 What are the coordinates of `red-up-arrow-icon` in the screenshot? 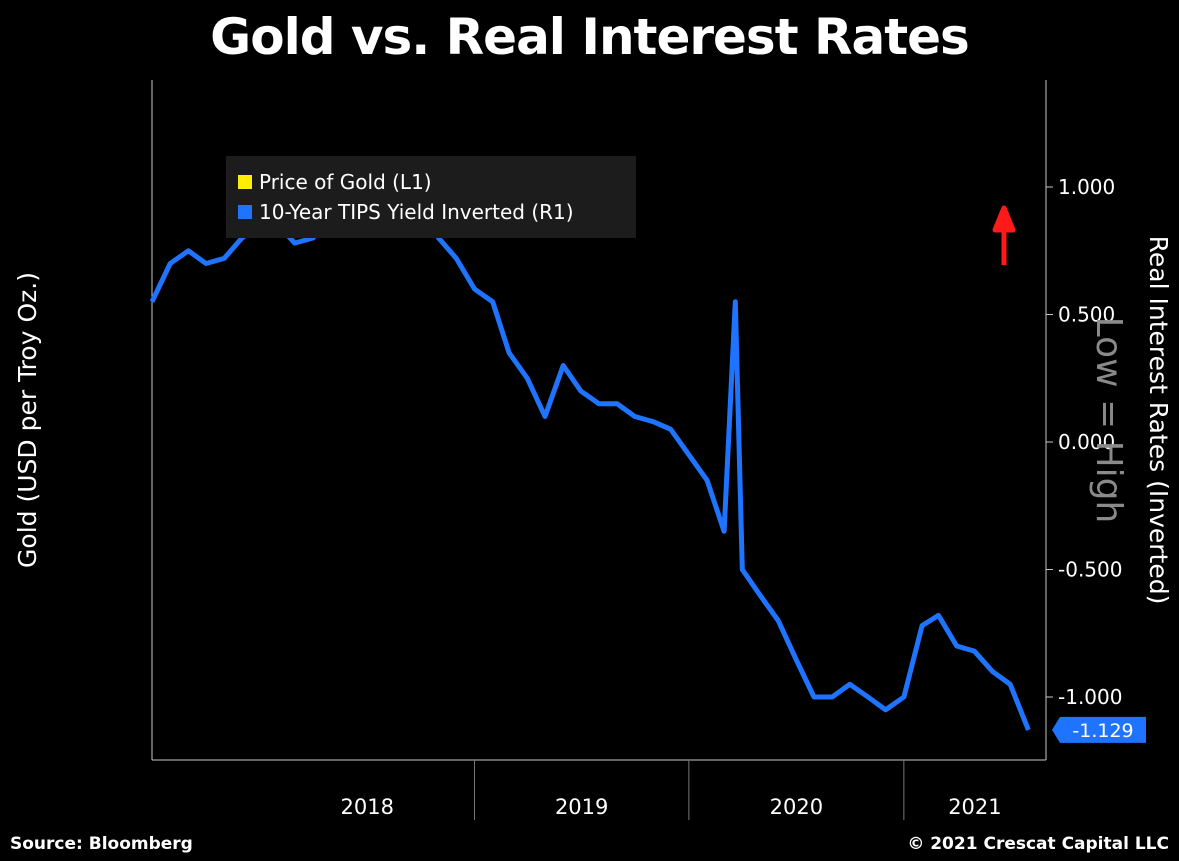 It's located at (1004, 235).